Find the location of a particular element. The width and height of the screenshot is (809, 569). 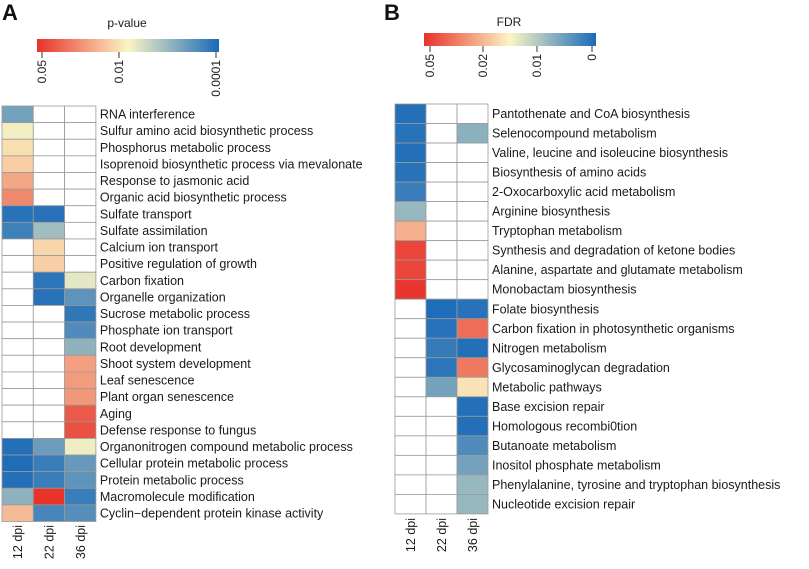

panel-b-cell-r12-c1 is located at coordinates (441, 348).